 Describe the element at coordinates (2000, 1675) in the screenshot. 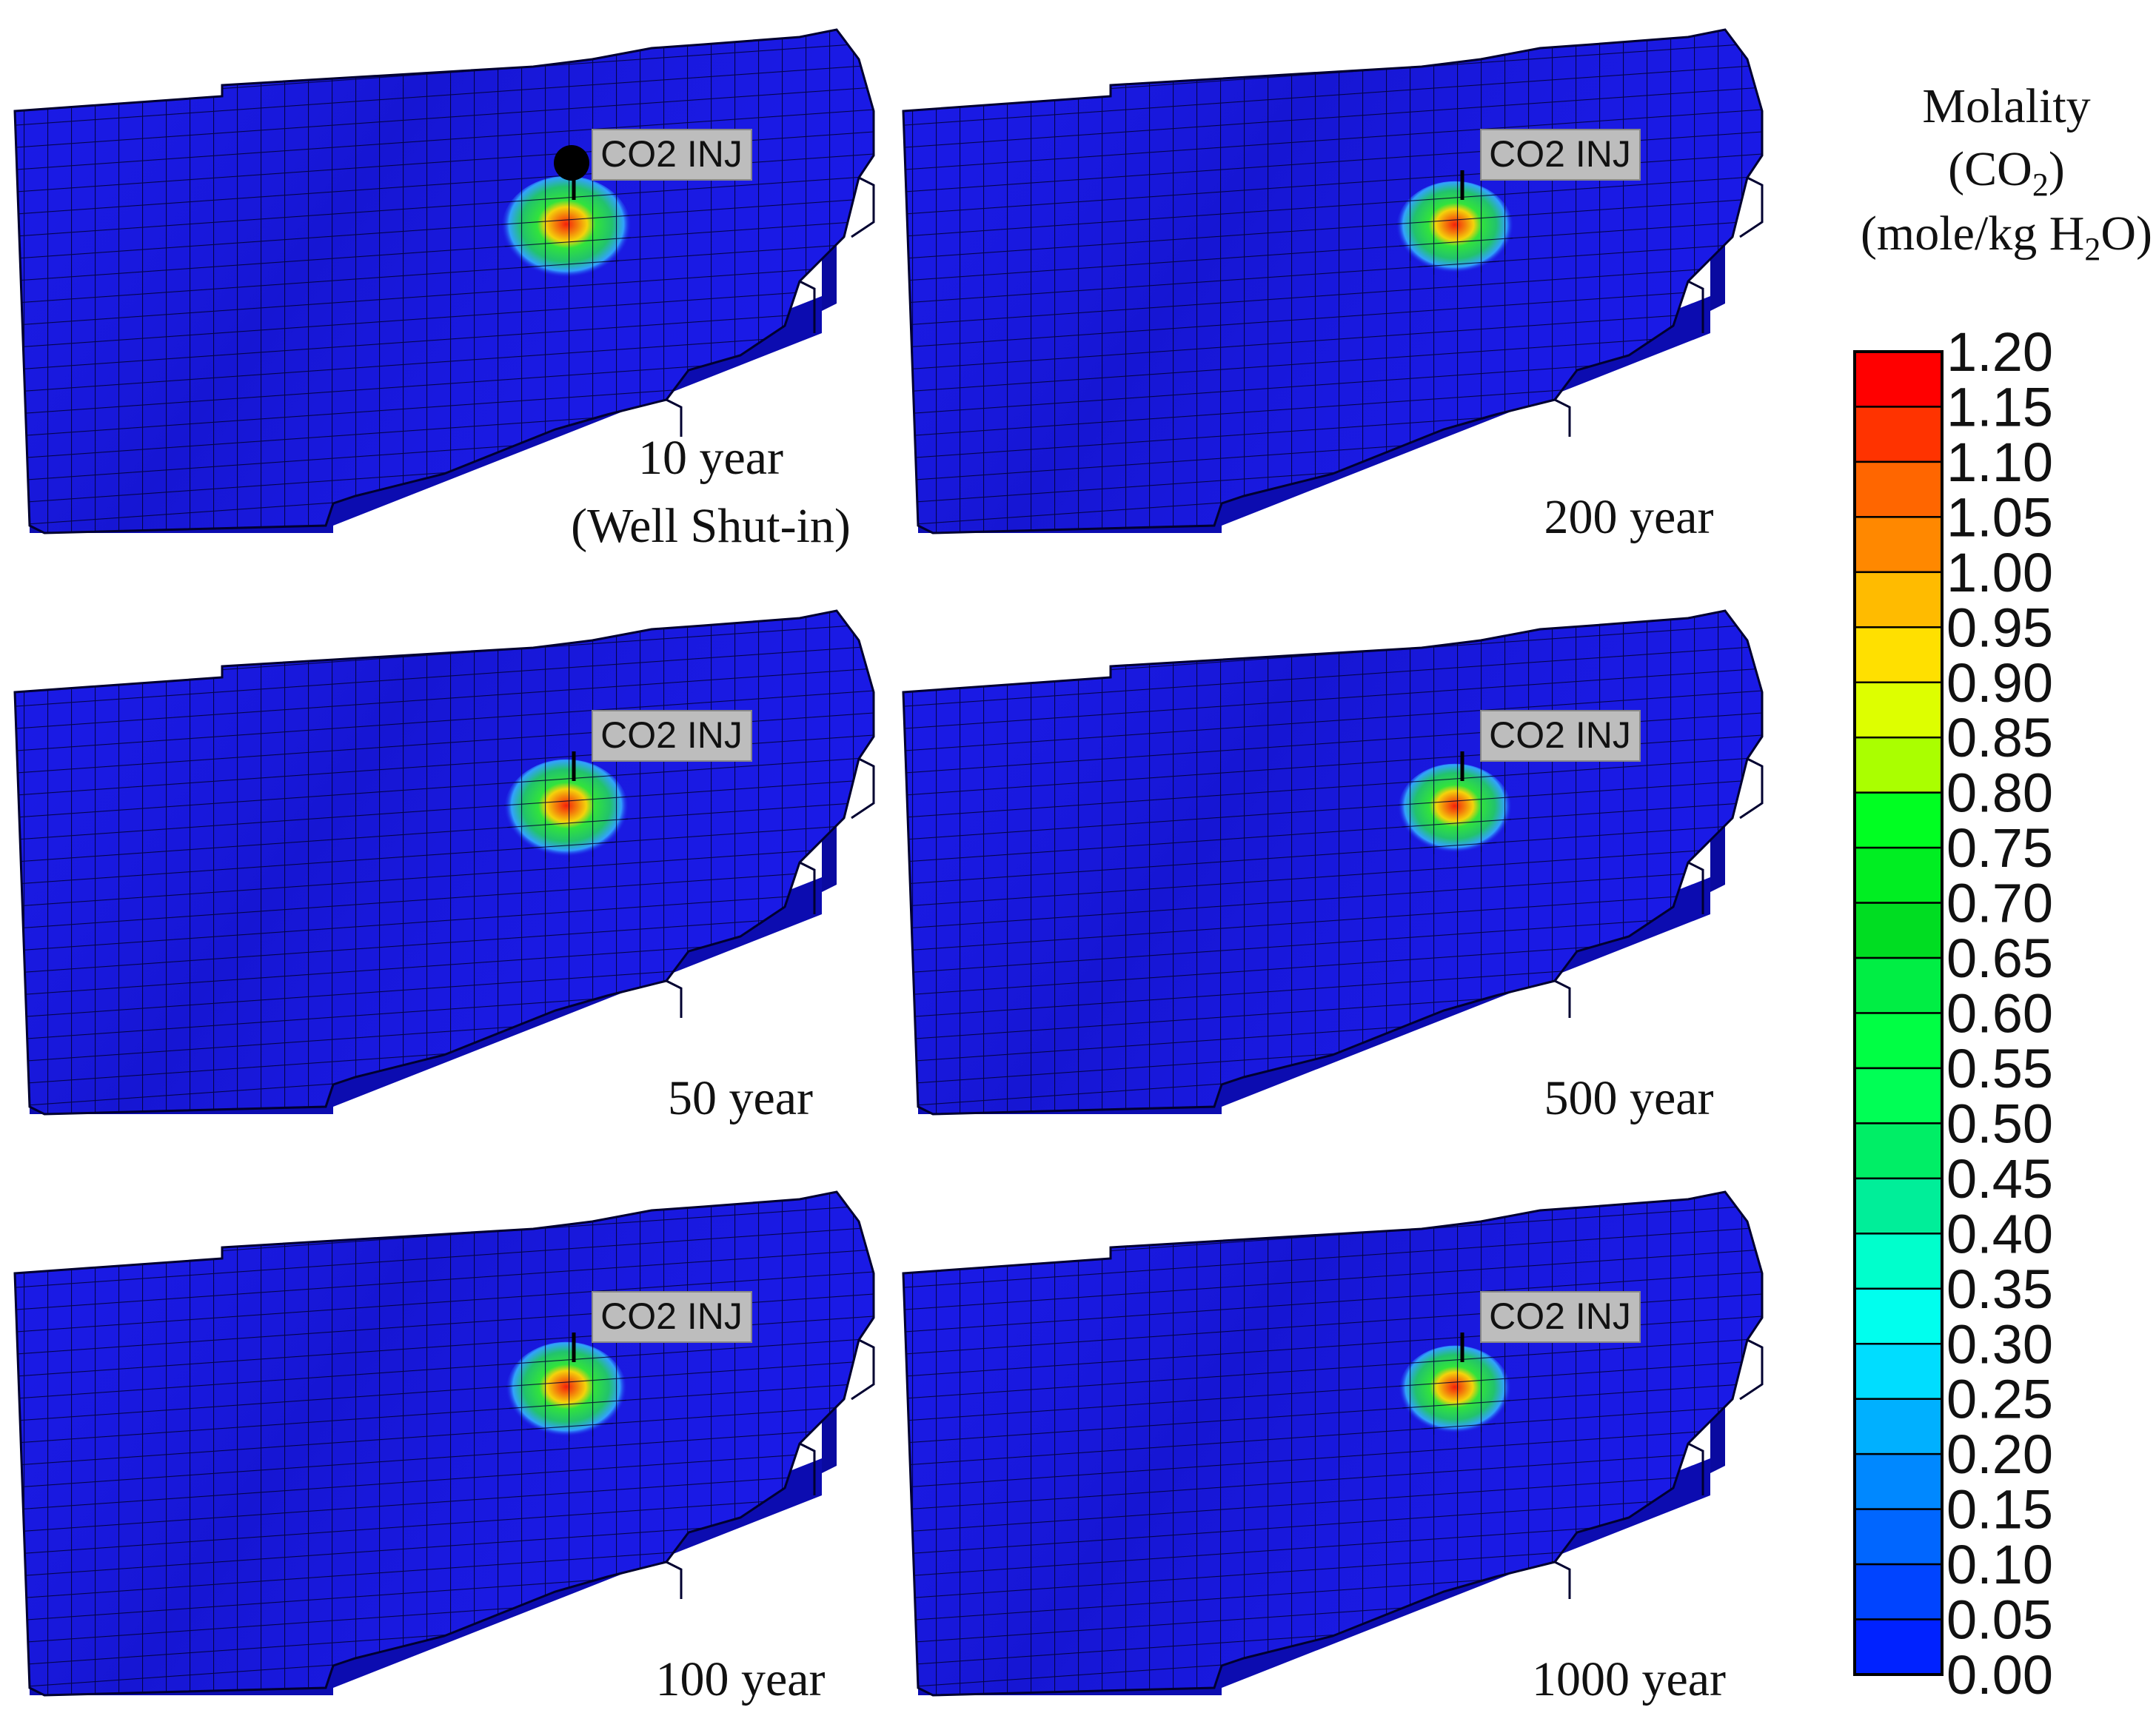

I see `colorbar-tick-label: 0.00` at that location.